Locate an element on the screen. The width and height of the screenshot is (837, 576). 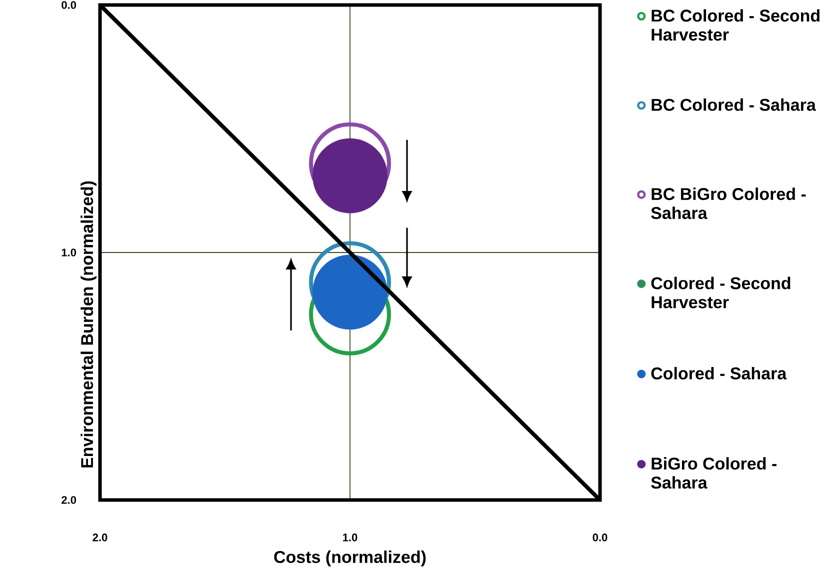
legend-label: Colored - Sahara is located at coordinates (719, 373).